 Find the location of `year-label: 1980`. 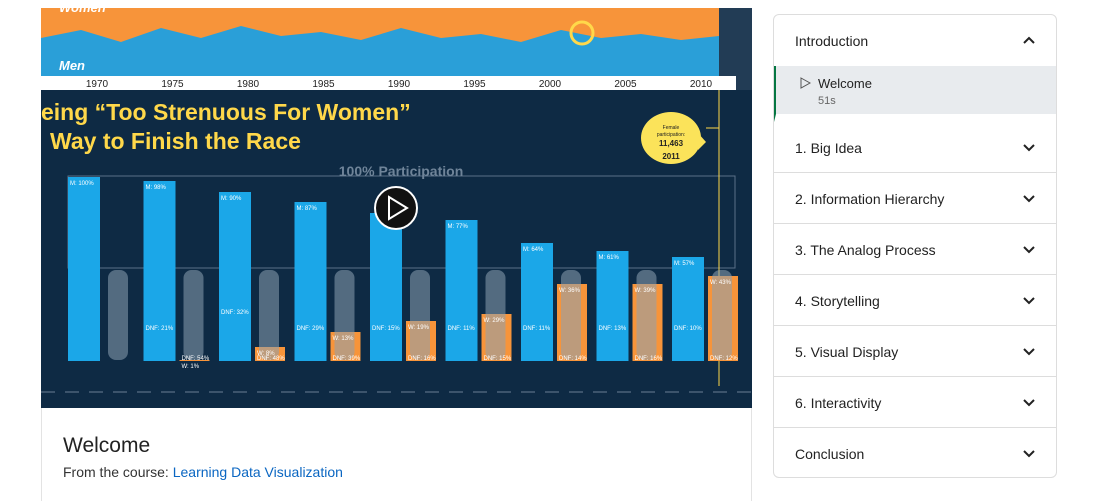

year-label: 1980 is located at coordinates (248, 84).